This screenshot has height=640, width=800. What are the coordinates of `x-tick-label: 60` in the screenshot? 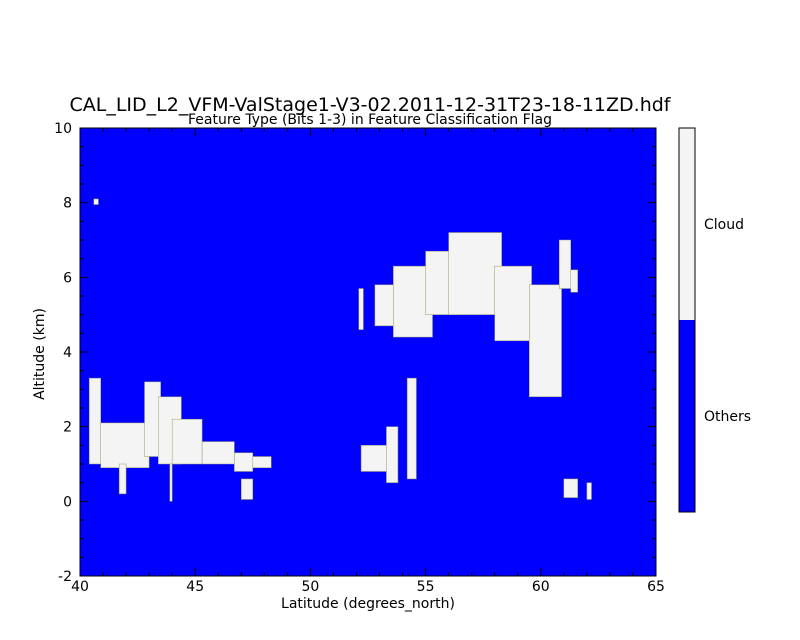 It's located at (541, 587).